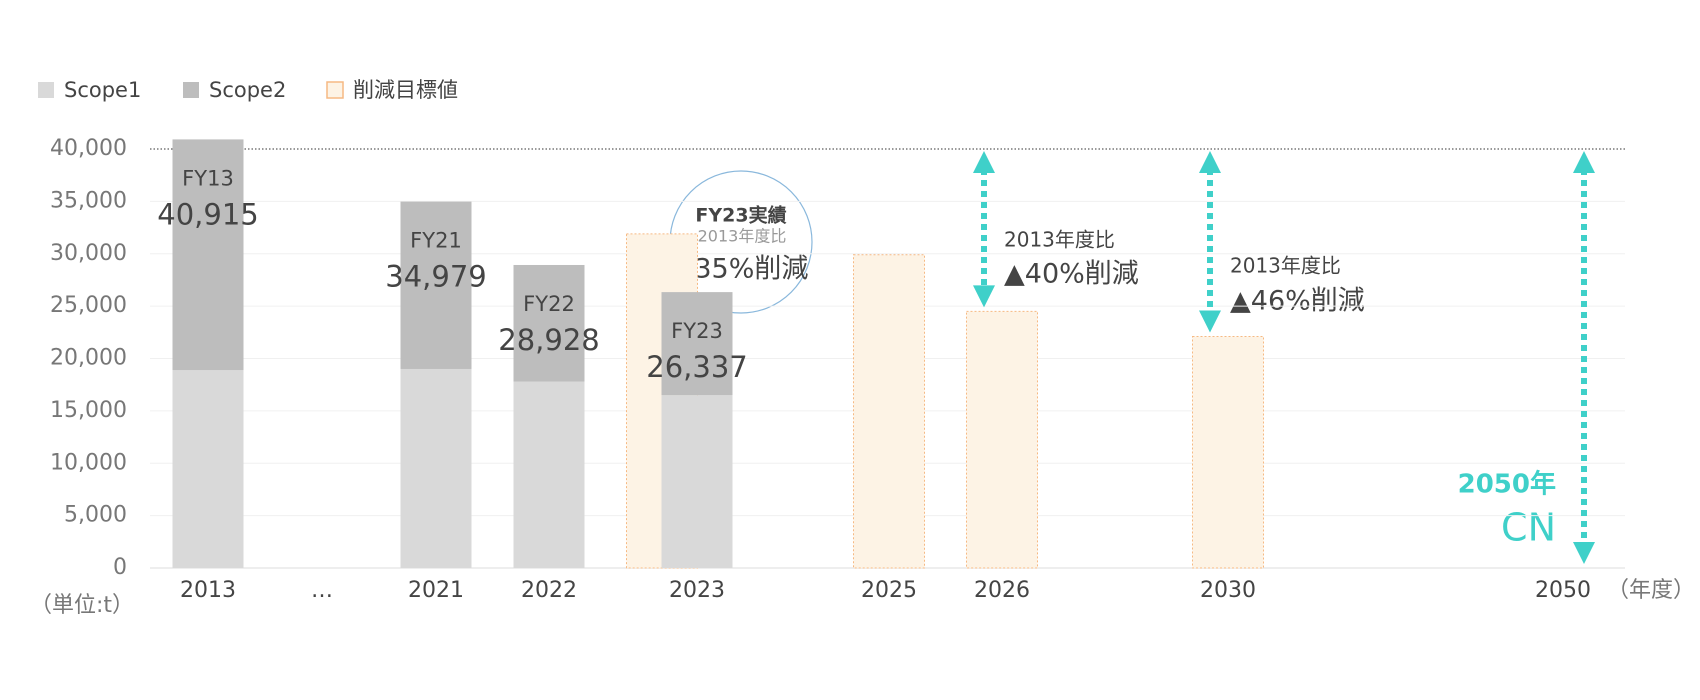 The image size is (1700, 700). What do you see at coordinates (435, 277) in the screenshot?
I see `bar-total: 34,979` at bounding box center [435, 277].